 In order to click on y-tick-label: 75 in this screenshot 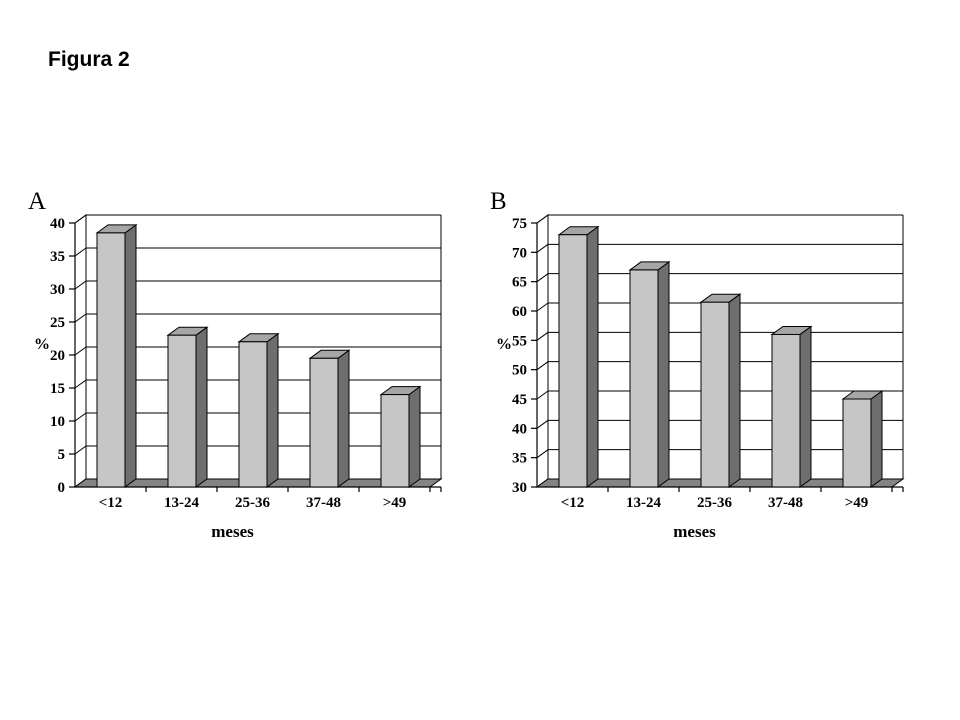, I will do `click(519, 224)`.